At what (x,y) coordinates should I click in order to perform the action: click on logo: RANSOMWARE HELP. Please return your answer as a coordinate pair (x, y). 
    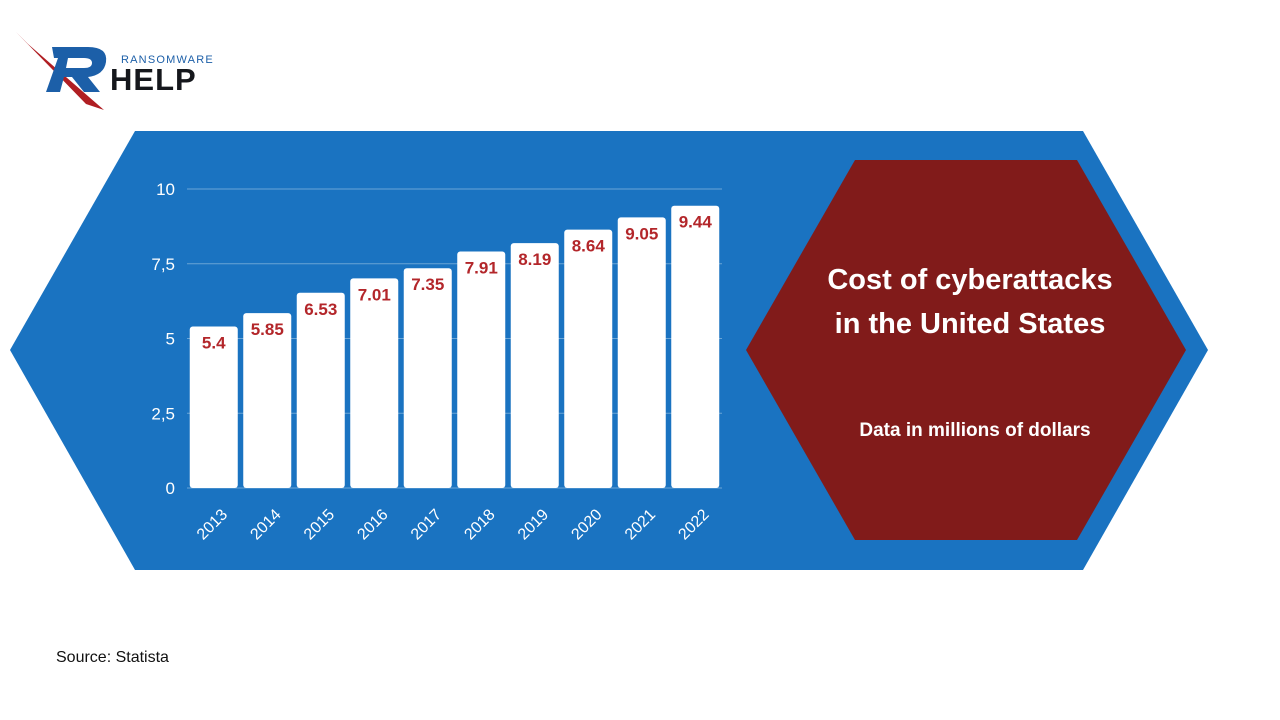
    Looking at the image, I should click on (119, 72).